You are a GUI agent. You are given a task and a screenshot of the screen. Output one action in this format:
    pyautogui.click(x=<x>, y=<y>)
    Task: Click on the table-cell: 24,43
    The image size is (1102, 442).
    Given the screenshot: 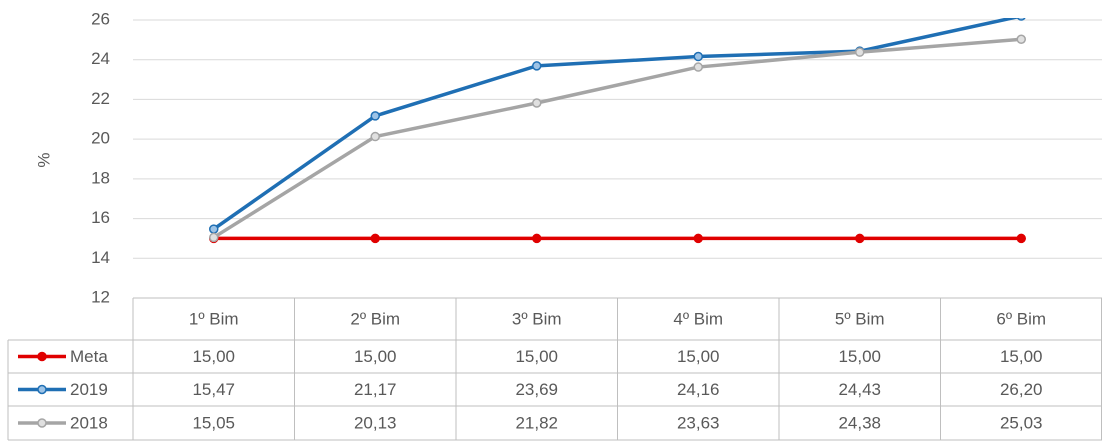 What is the action you would take?
    pyautogui.click(x=859, y=389)
    